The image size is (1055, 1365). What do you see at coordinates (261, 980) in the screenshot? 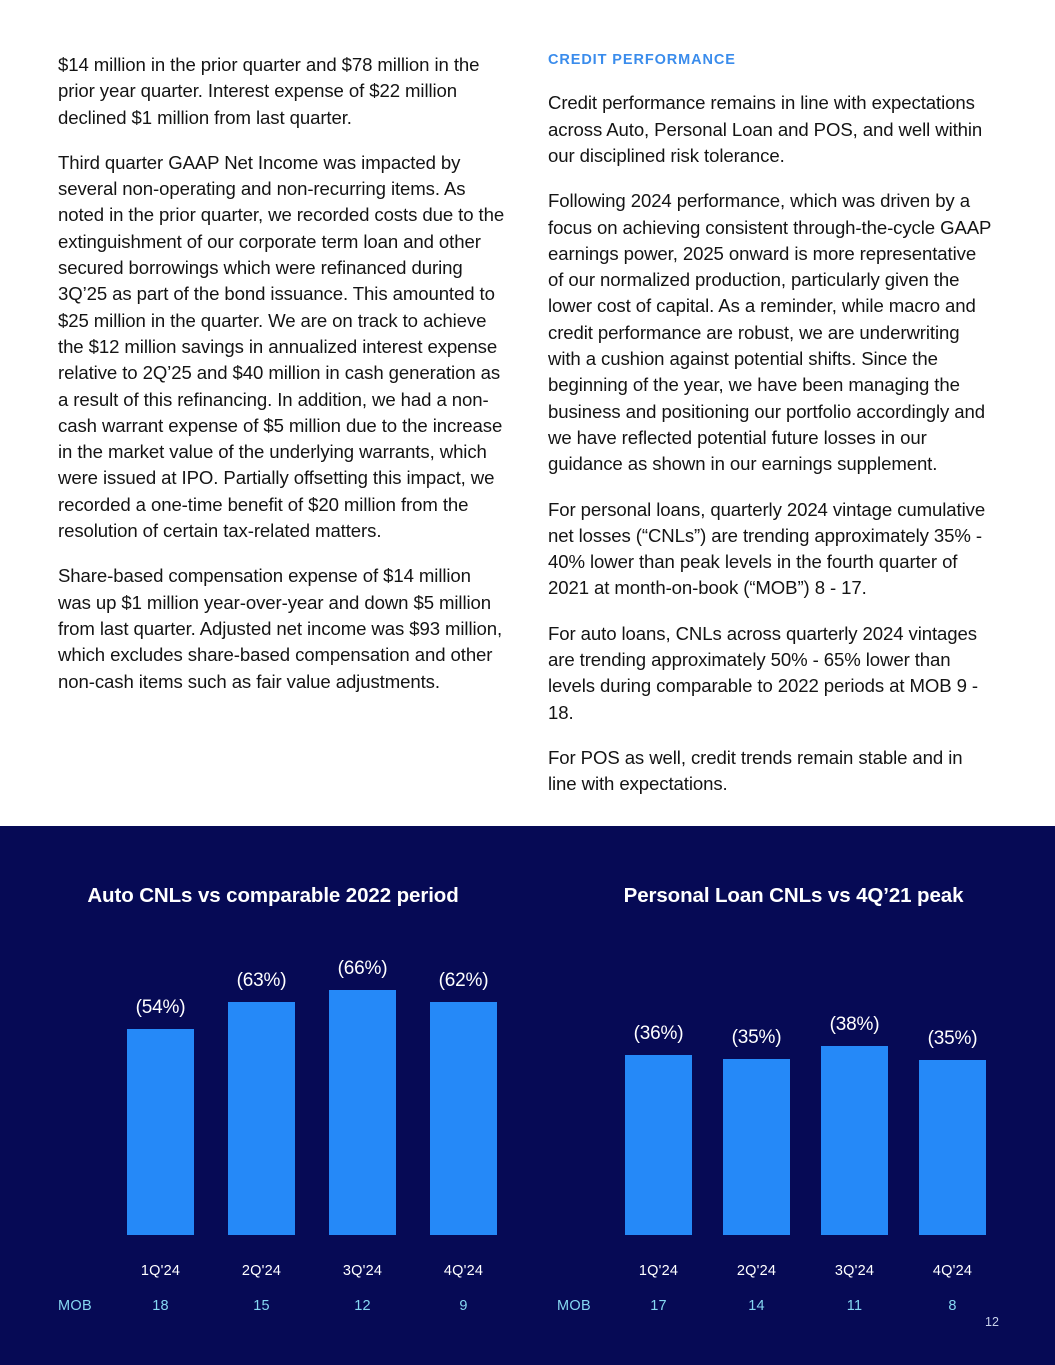
I see `bar-value-label: (63%)` at bounding box center [261, 980].